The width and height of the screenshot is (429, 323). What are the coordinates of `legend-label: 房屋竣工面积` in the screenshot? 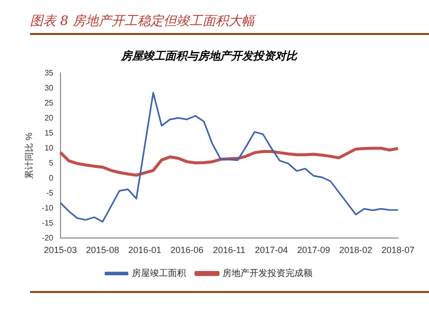 It's located at (159, 273).